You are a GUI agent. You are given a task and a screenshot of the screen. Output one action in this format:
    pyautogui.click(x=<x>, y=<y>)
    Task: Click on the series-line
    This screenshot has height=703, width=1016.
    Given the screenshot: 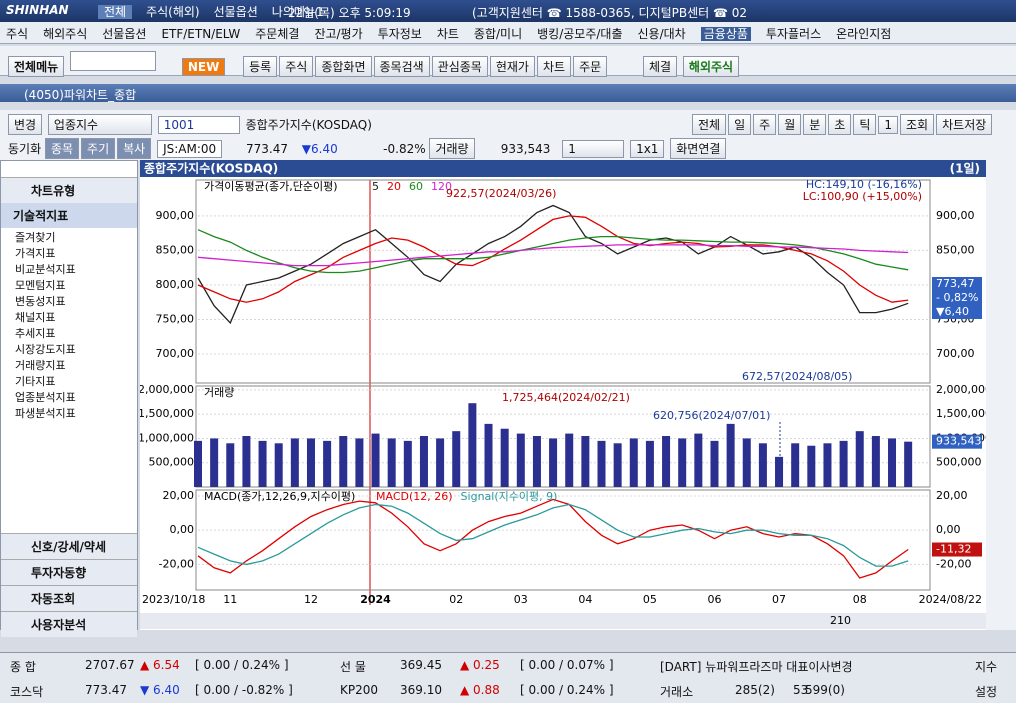 What is the action you would take?
    pyautogui.click(x=553, y=538)
    